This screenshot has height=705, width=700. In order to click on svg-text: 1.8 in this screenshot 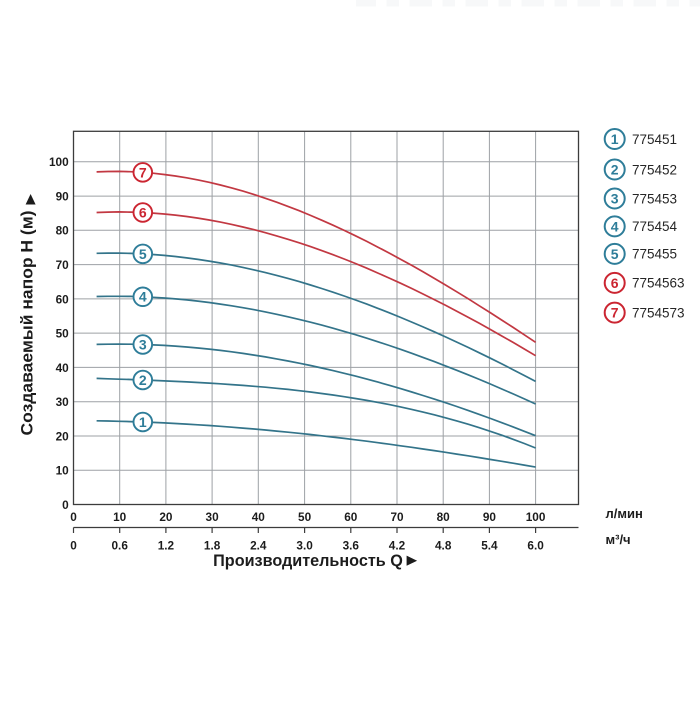, I will do `click(212, 545)`.